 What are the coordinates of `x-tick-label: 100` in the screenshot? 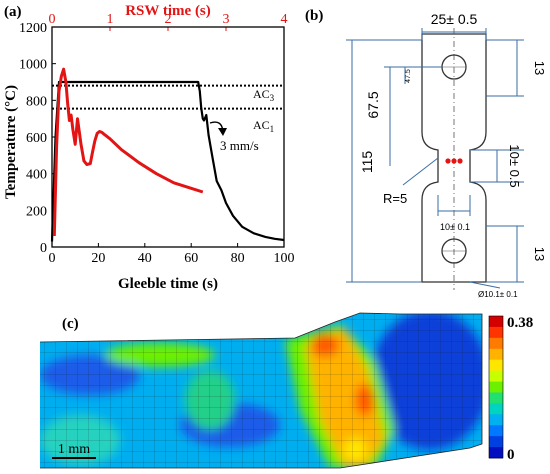 It's located at (284, 258).